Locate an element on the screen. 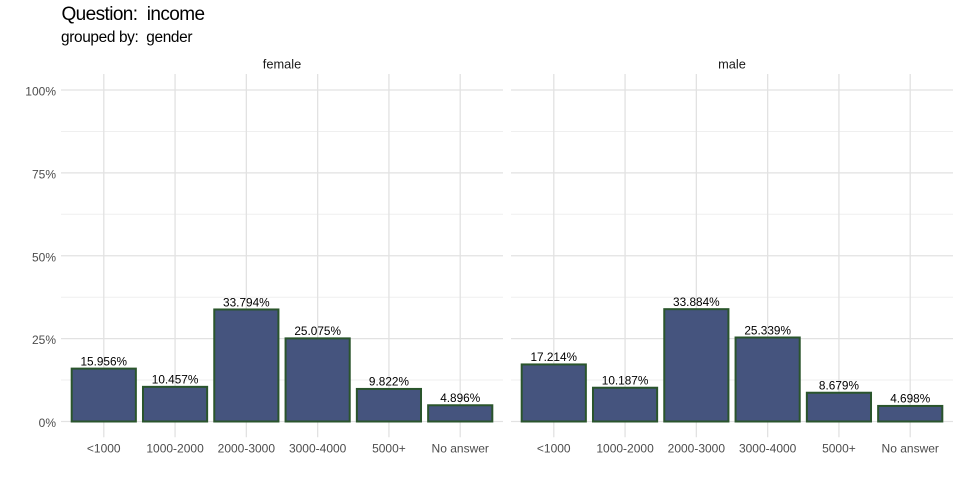  svg-text: 8.679% is located at coordinates (839, 386).